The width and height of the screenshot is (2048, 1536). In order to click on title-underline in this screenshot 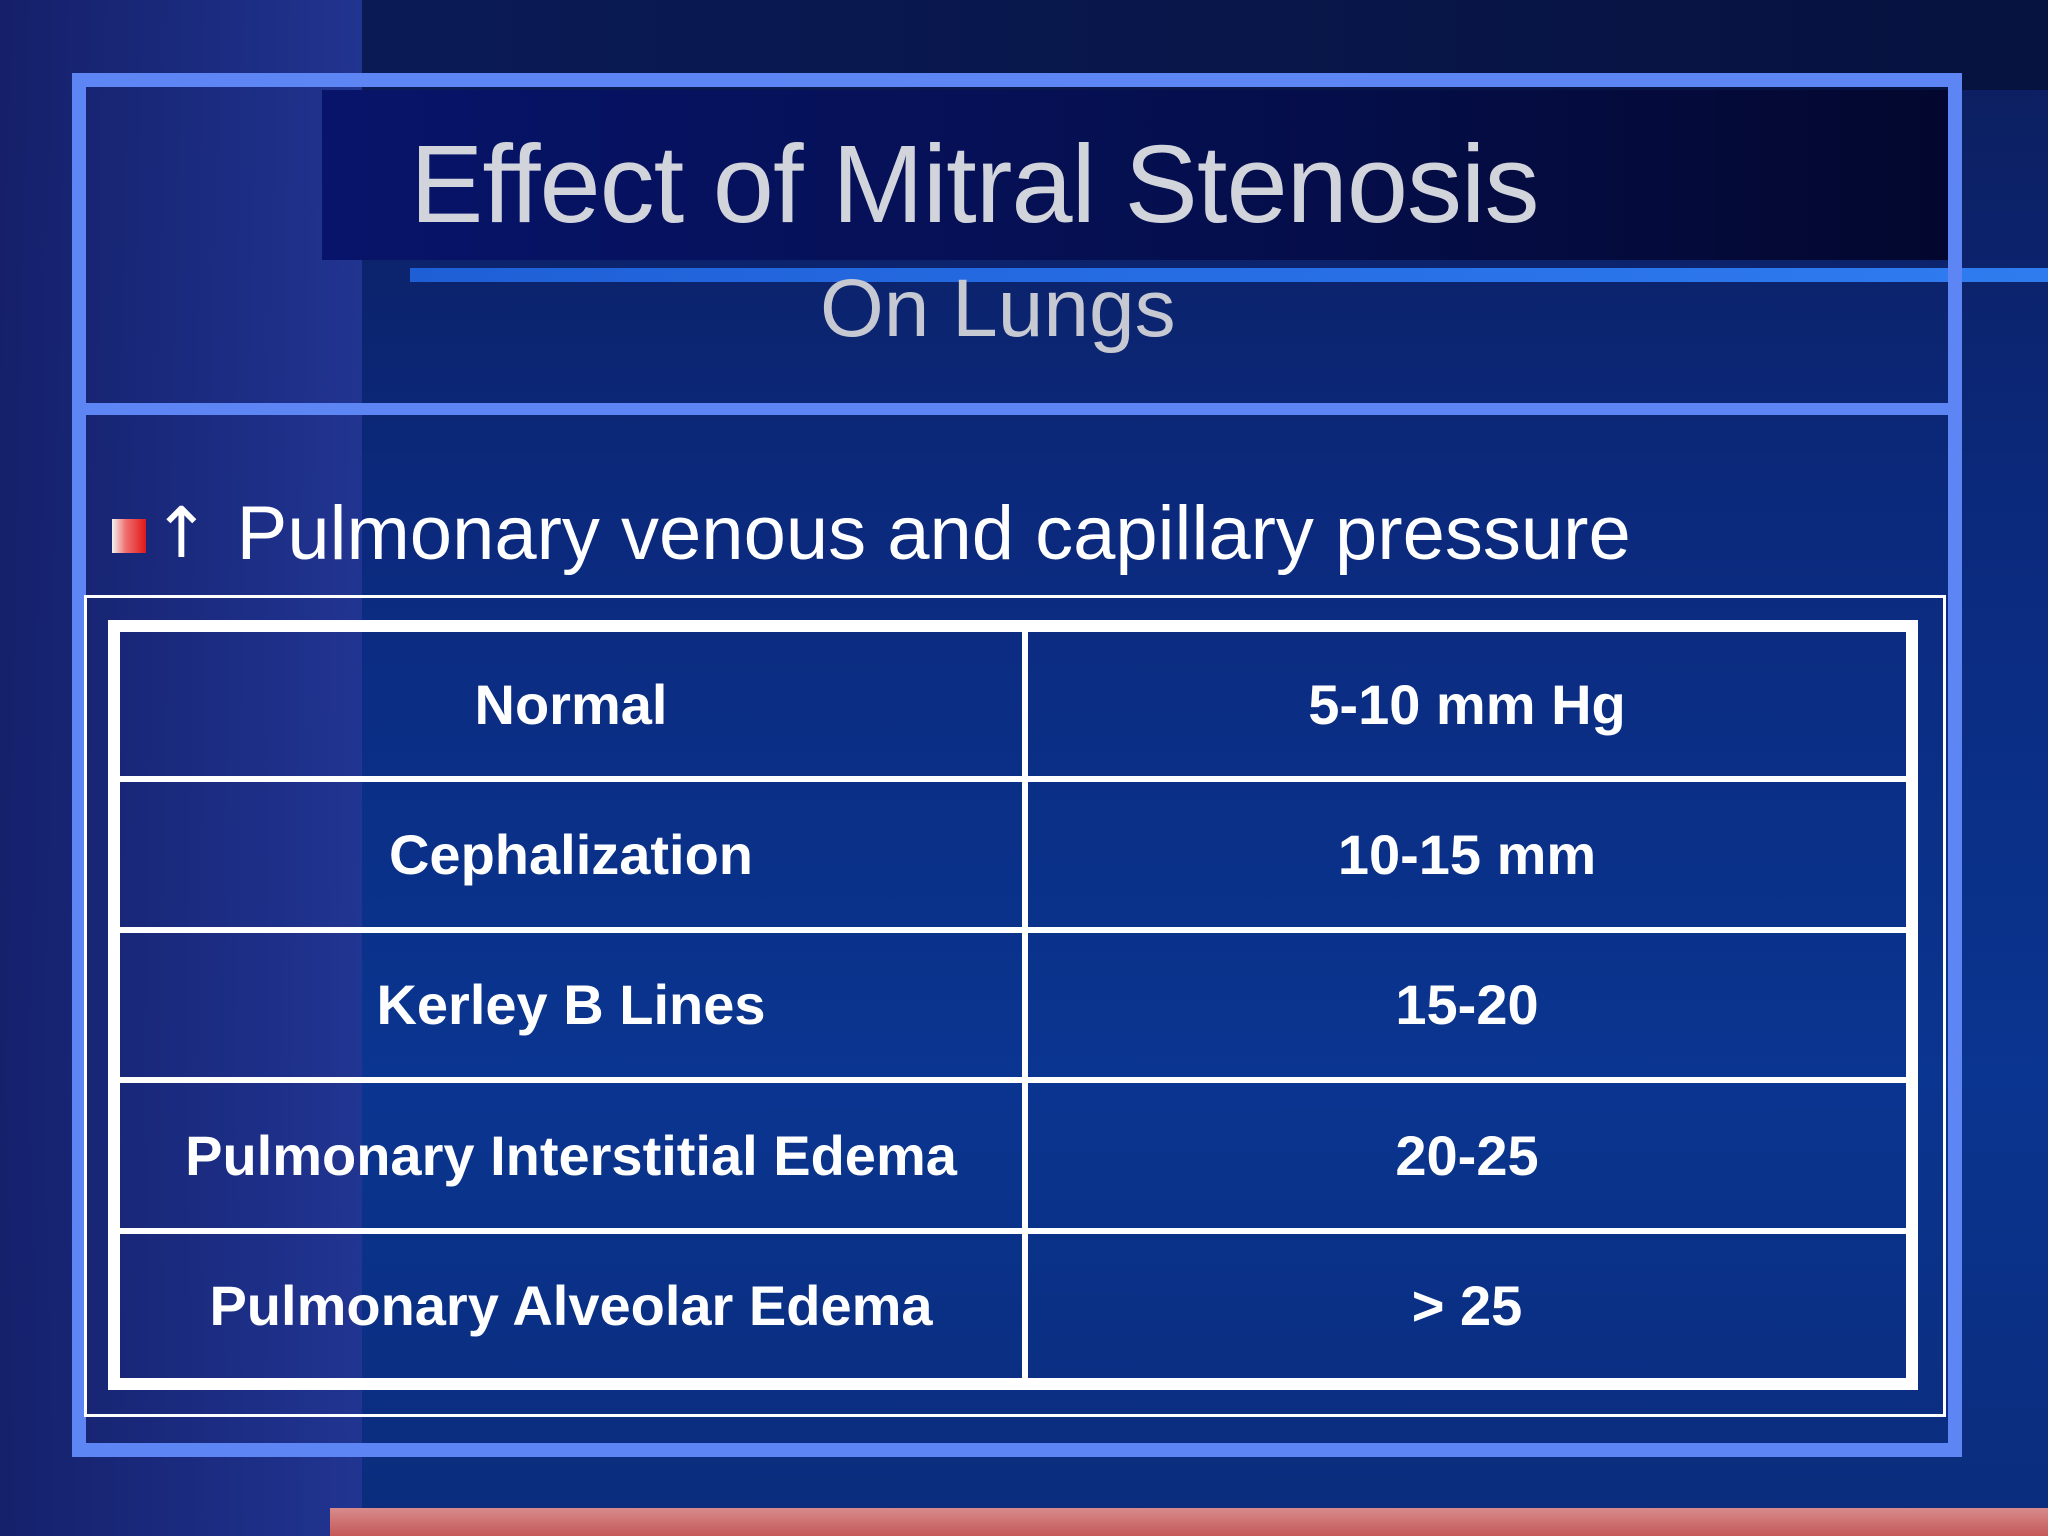, I will do `click(1229, 275)`.